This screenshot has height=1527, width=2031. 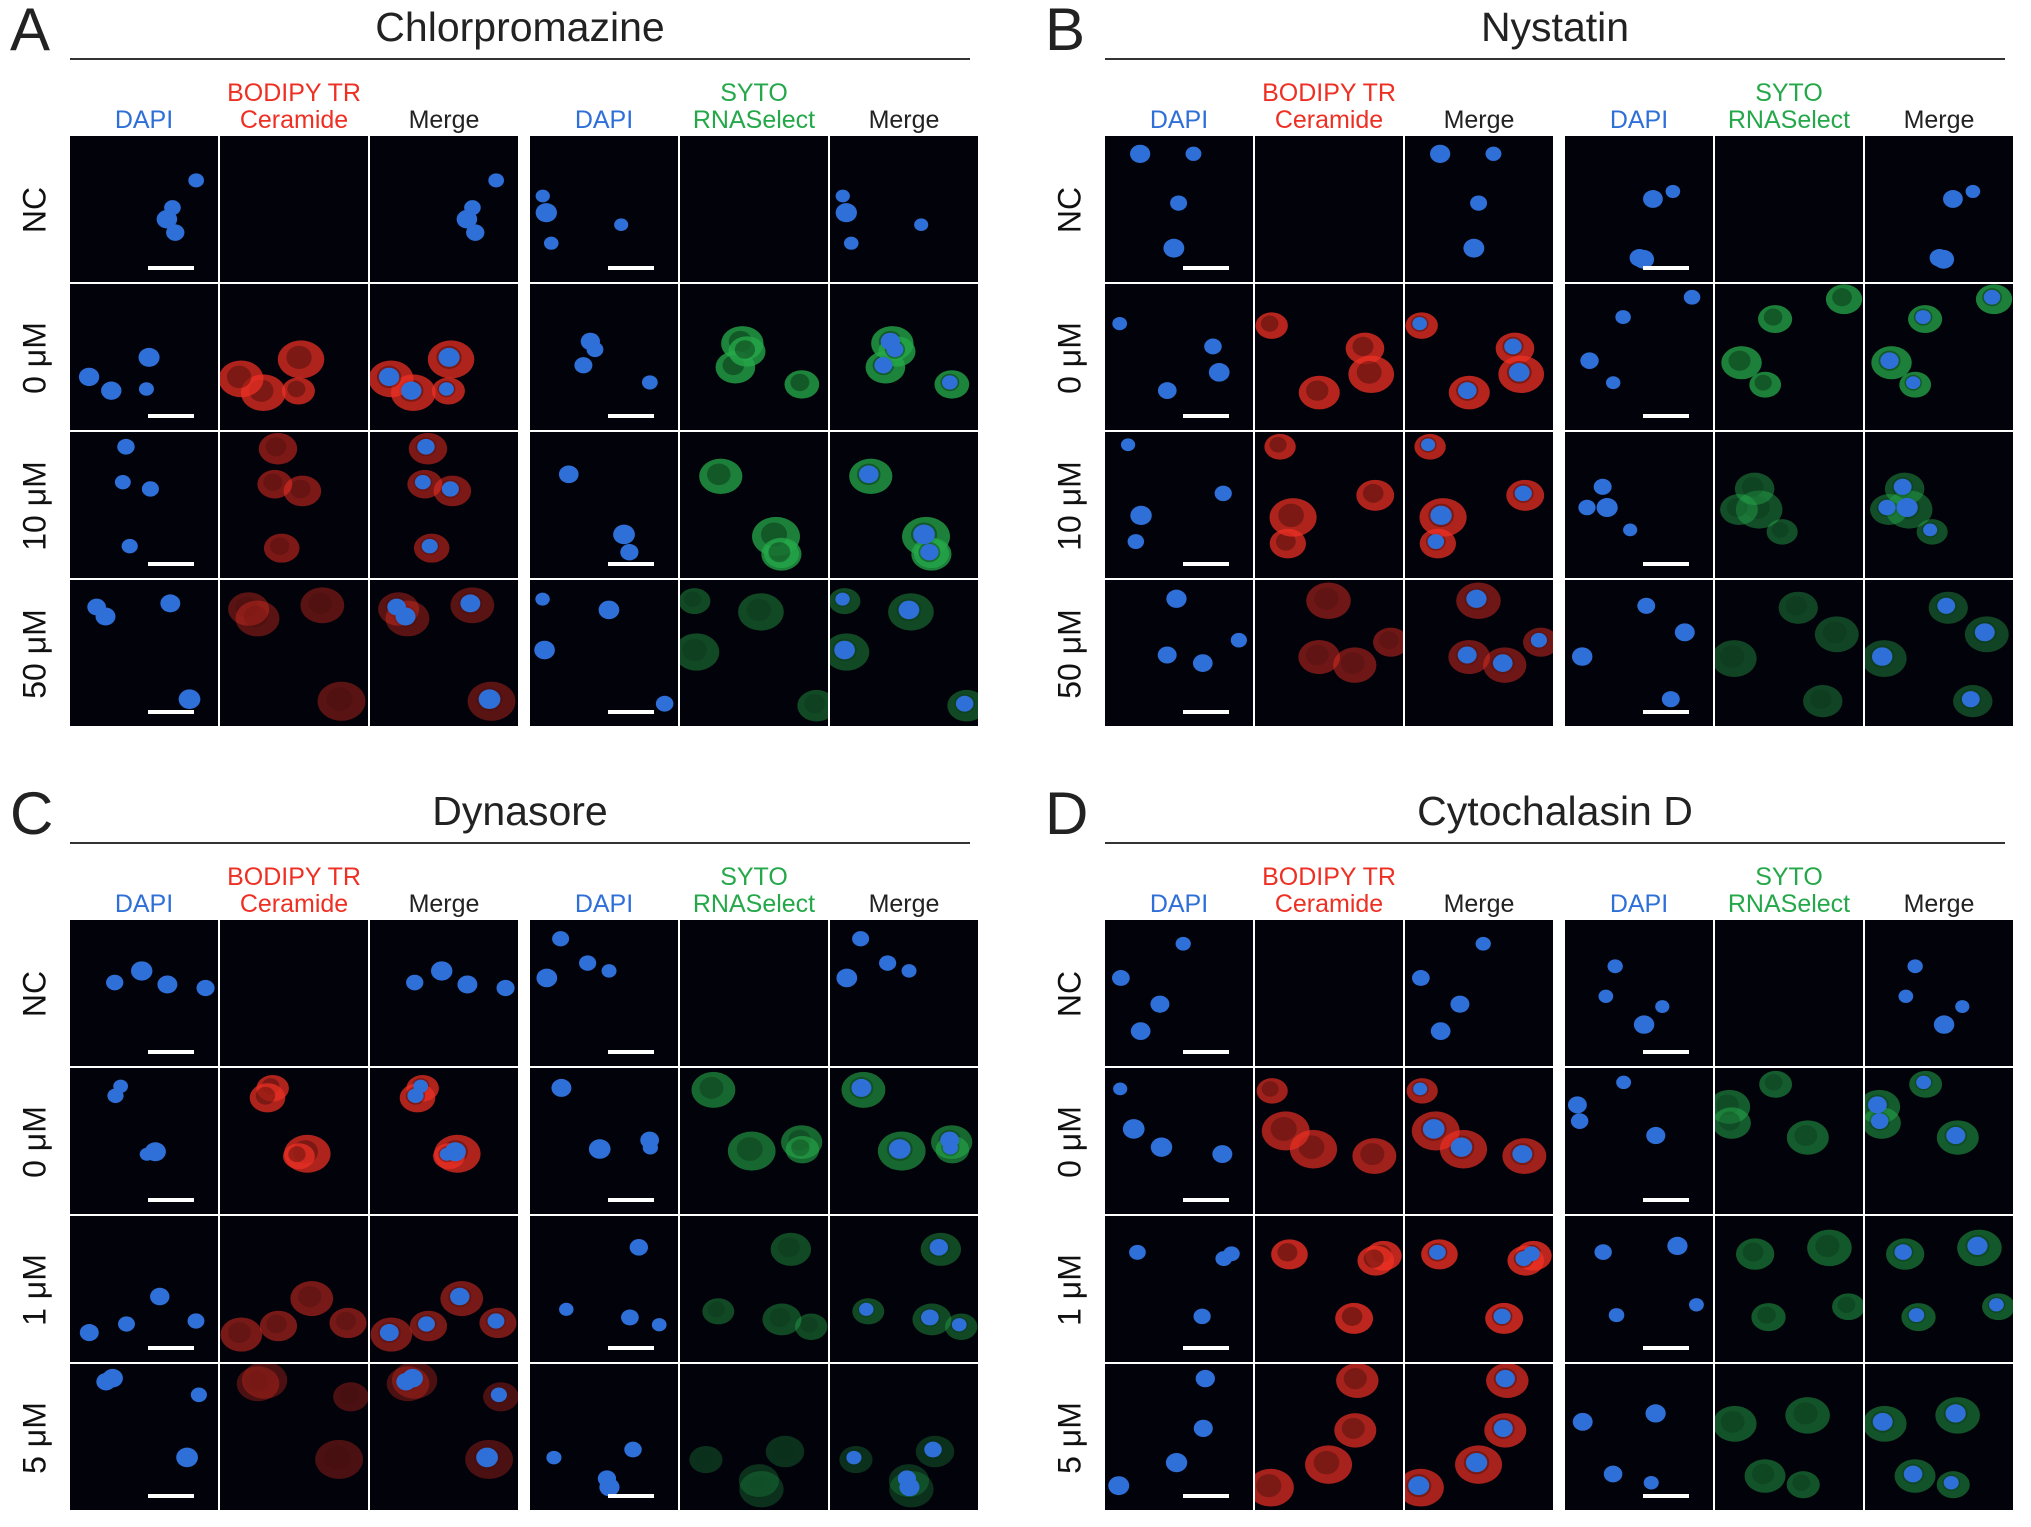 What do you see at coordinates (1069, 358) in the screenshot?
I see `row-label-text: 0 μM` at bounding box center [1069, 358].